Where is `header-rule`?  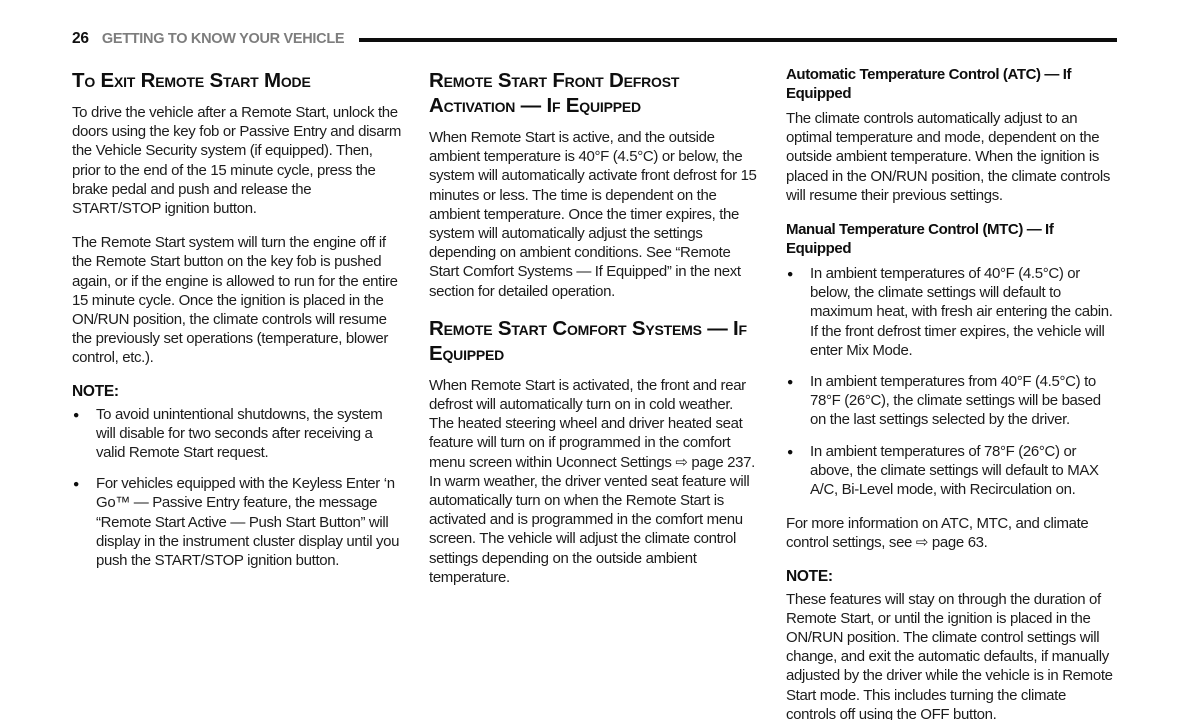
header-rule is located at coordinates (738, 39).